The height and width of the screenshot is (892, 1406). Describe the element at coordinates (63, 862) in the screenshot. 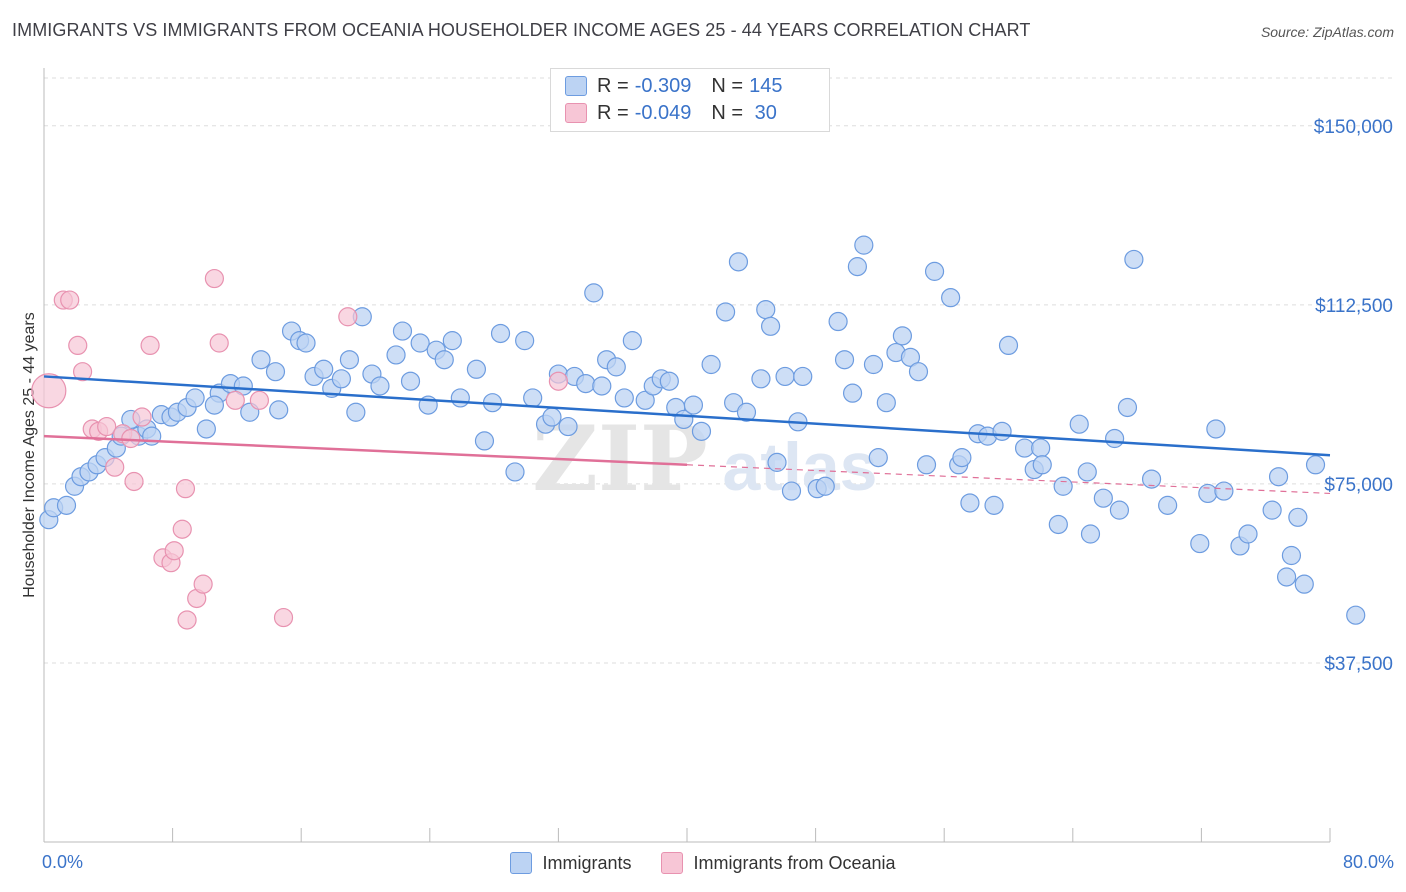

I see `x-tick-label-min: 0.0%` at that location.